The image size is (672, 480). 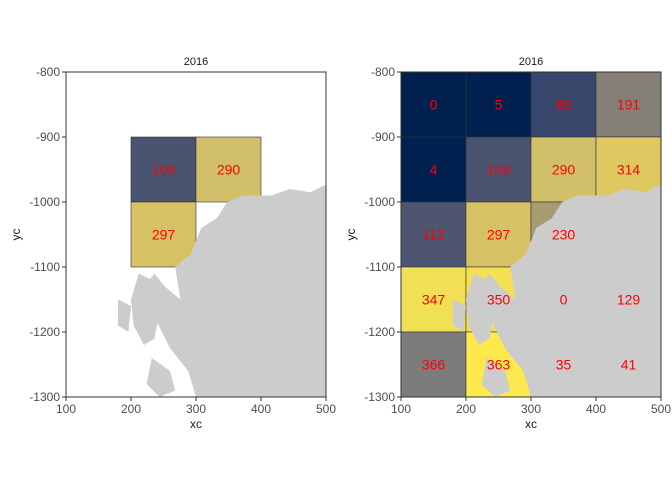 What do you see at coordinates (629, 300) in the screenshot?
I see `cell-value-label: 129` at bounding box center [629, 300].